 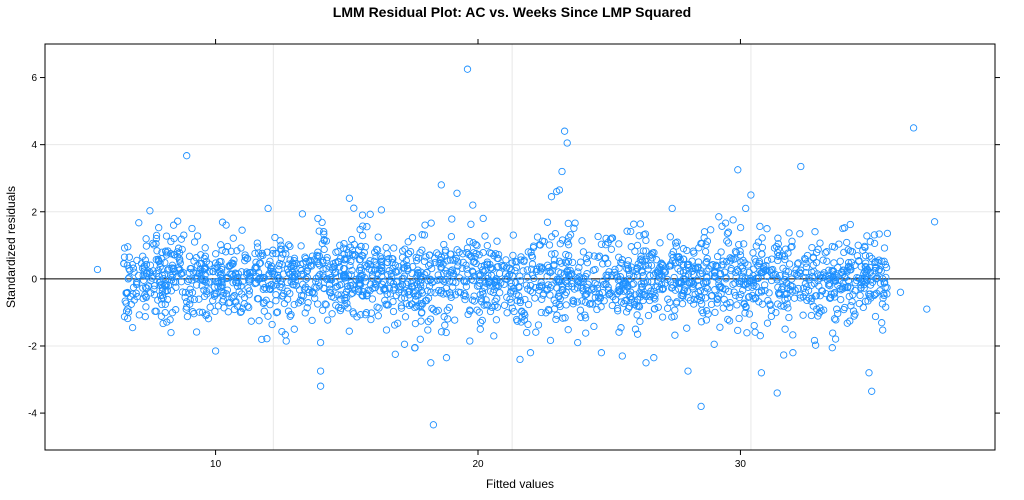 I want to click on x-axis-label: Fitted values, so click(x=520, y=484).